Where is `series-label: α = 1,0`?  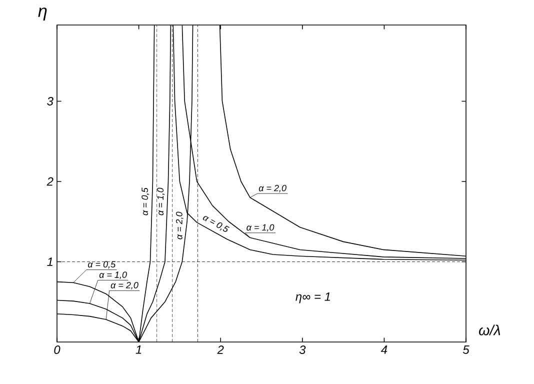 series-label: α = 1,0 is located at coordinates (260, 228).